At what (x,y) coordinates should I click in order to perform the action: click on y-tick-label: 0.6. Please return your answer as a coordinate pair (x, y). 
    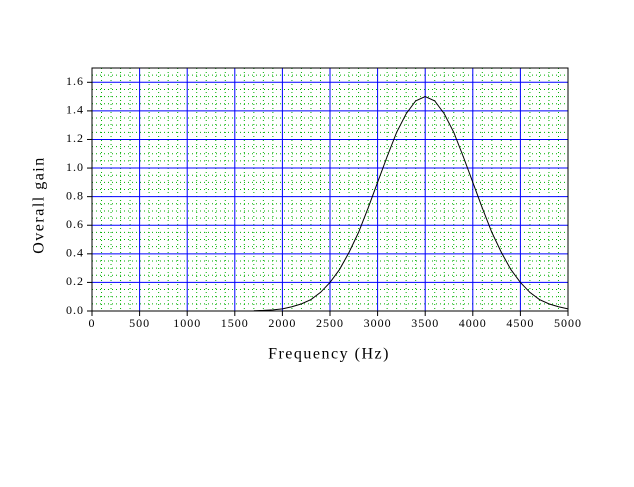
    Looking at the image, I should click on (75, 224).